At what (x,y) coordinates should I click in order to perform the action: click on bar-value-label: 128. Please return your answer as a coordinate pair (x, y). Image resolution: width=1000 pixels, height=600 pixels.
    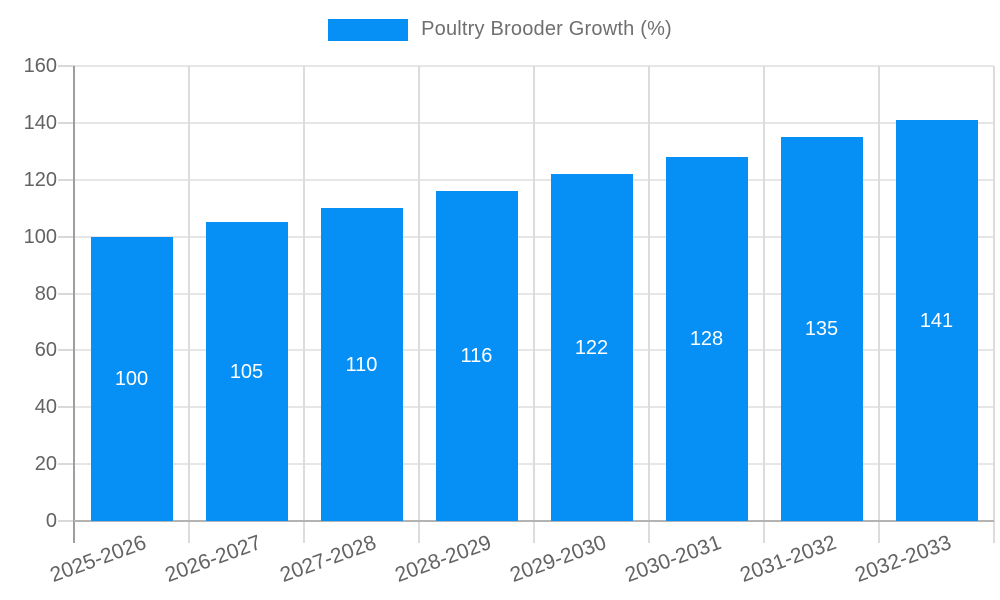
    Looking at the image, I should click on (706, 339).